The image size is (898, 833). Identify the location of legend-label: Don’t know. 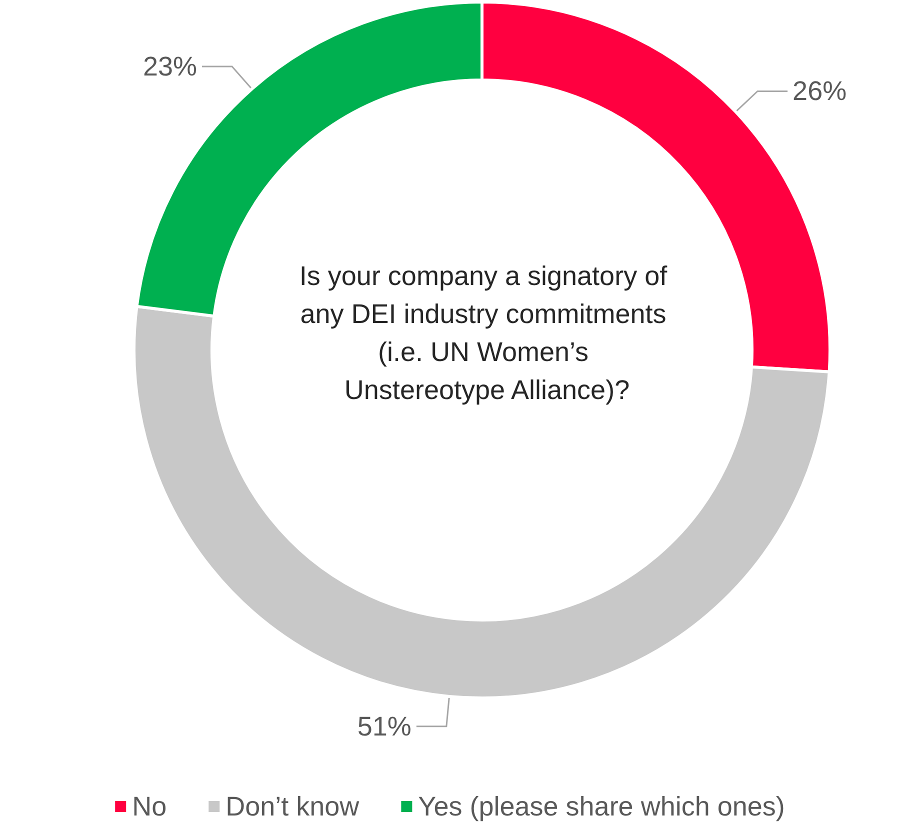
(293, 807).